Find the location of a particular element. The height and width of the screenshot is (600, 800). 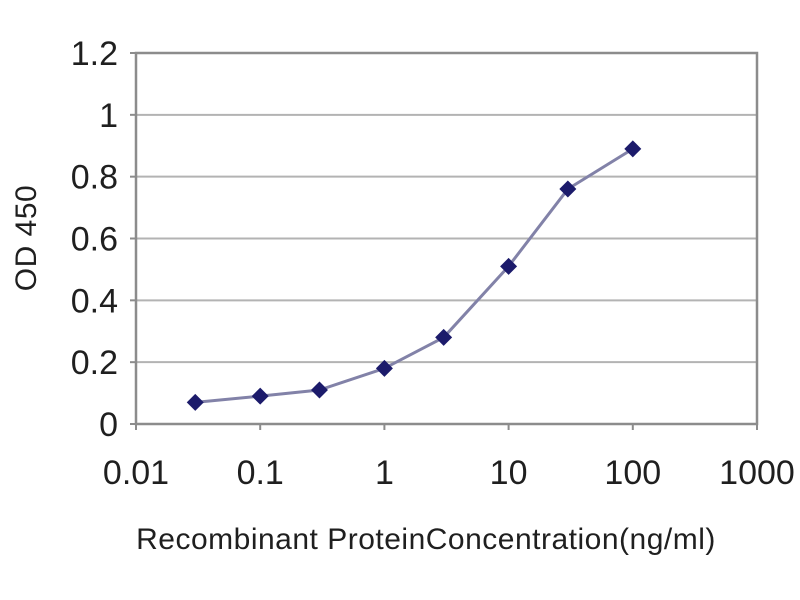

y-tick-label: 0.6 is located at coordinates (94, 240).